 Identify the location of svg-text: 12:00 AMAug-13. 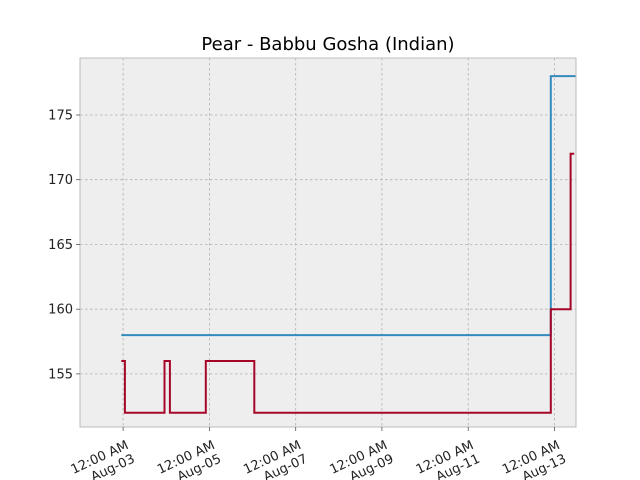
(534, 459).